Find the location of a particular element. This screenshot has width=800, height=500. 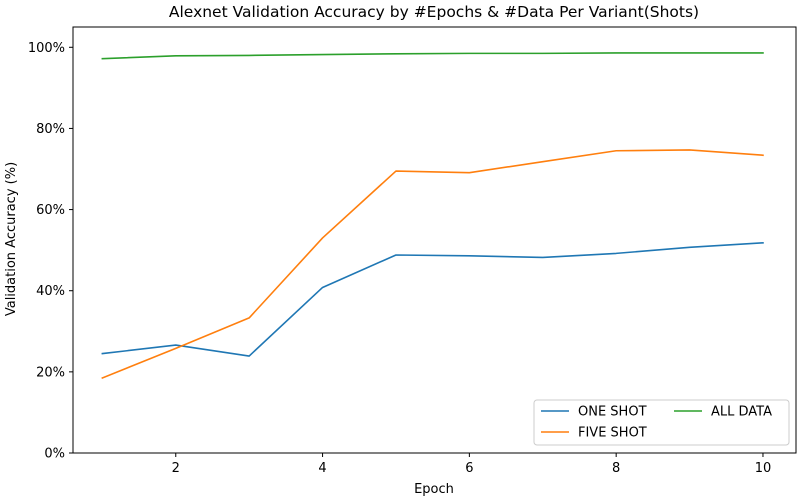

y-tick-label: 100% is located at coordinates (46, 48).